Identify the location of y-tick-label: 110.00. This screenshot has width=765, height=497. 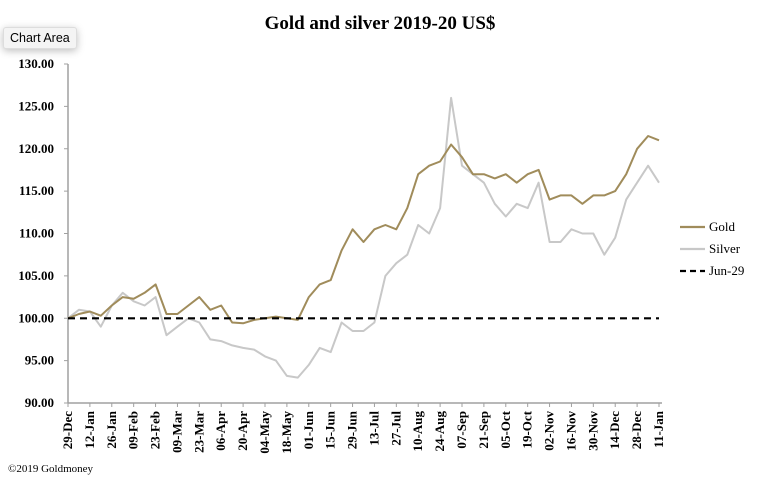
(36, 233).